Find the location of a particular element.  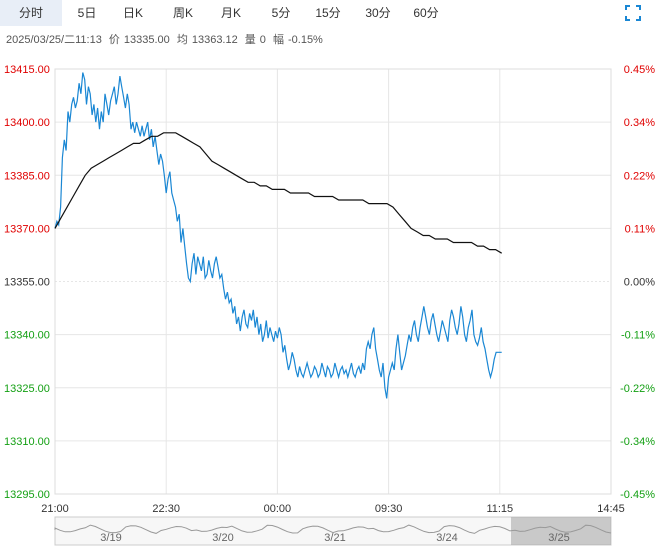

pct-tick-label: 0.11% is located at coordinates (640, 229).